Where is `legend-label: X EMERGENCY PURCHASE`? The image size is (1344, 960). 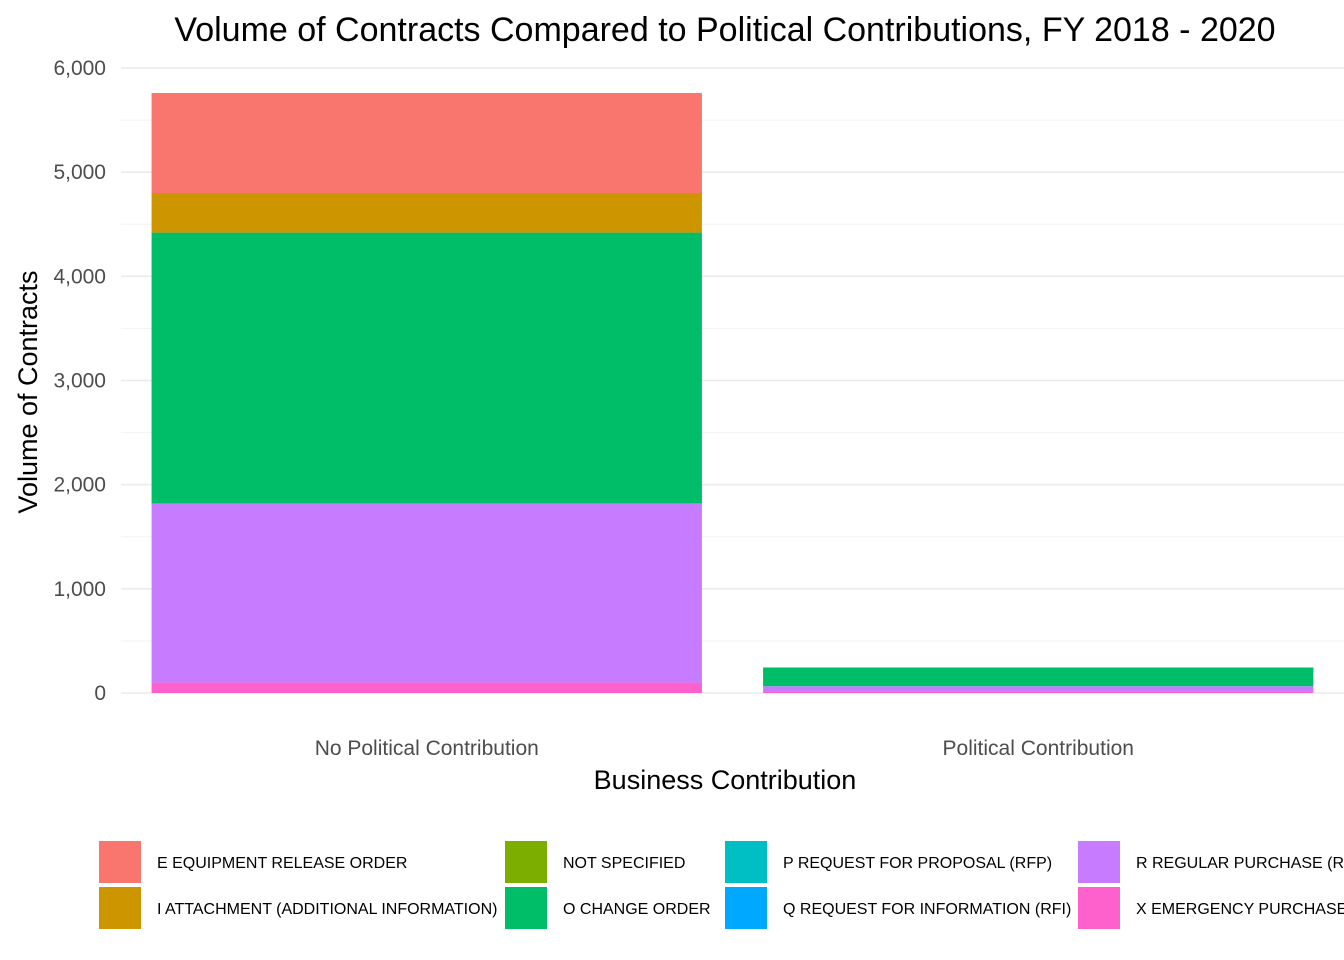
legend-label: X EMERGENCY PURCHASE is located at coordinates (1240, 909).